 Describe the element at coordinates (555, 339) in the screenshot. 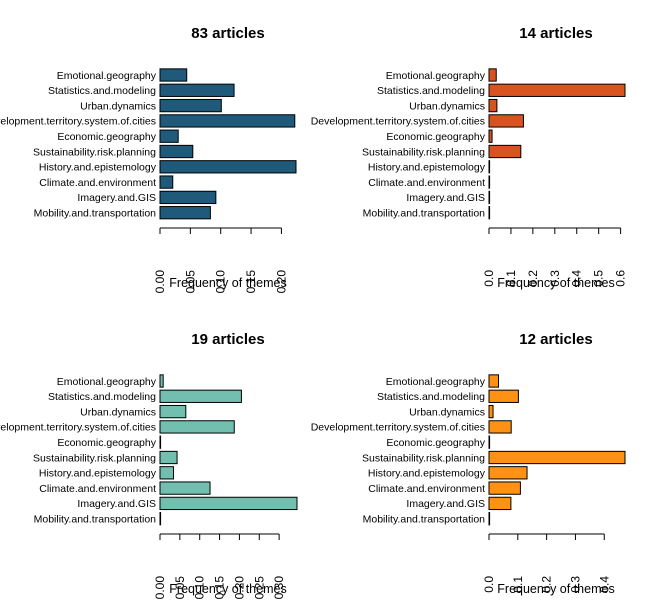

I see `chart-title: 12 articles` at that location.